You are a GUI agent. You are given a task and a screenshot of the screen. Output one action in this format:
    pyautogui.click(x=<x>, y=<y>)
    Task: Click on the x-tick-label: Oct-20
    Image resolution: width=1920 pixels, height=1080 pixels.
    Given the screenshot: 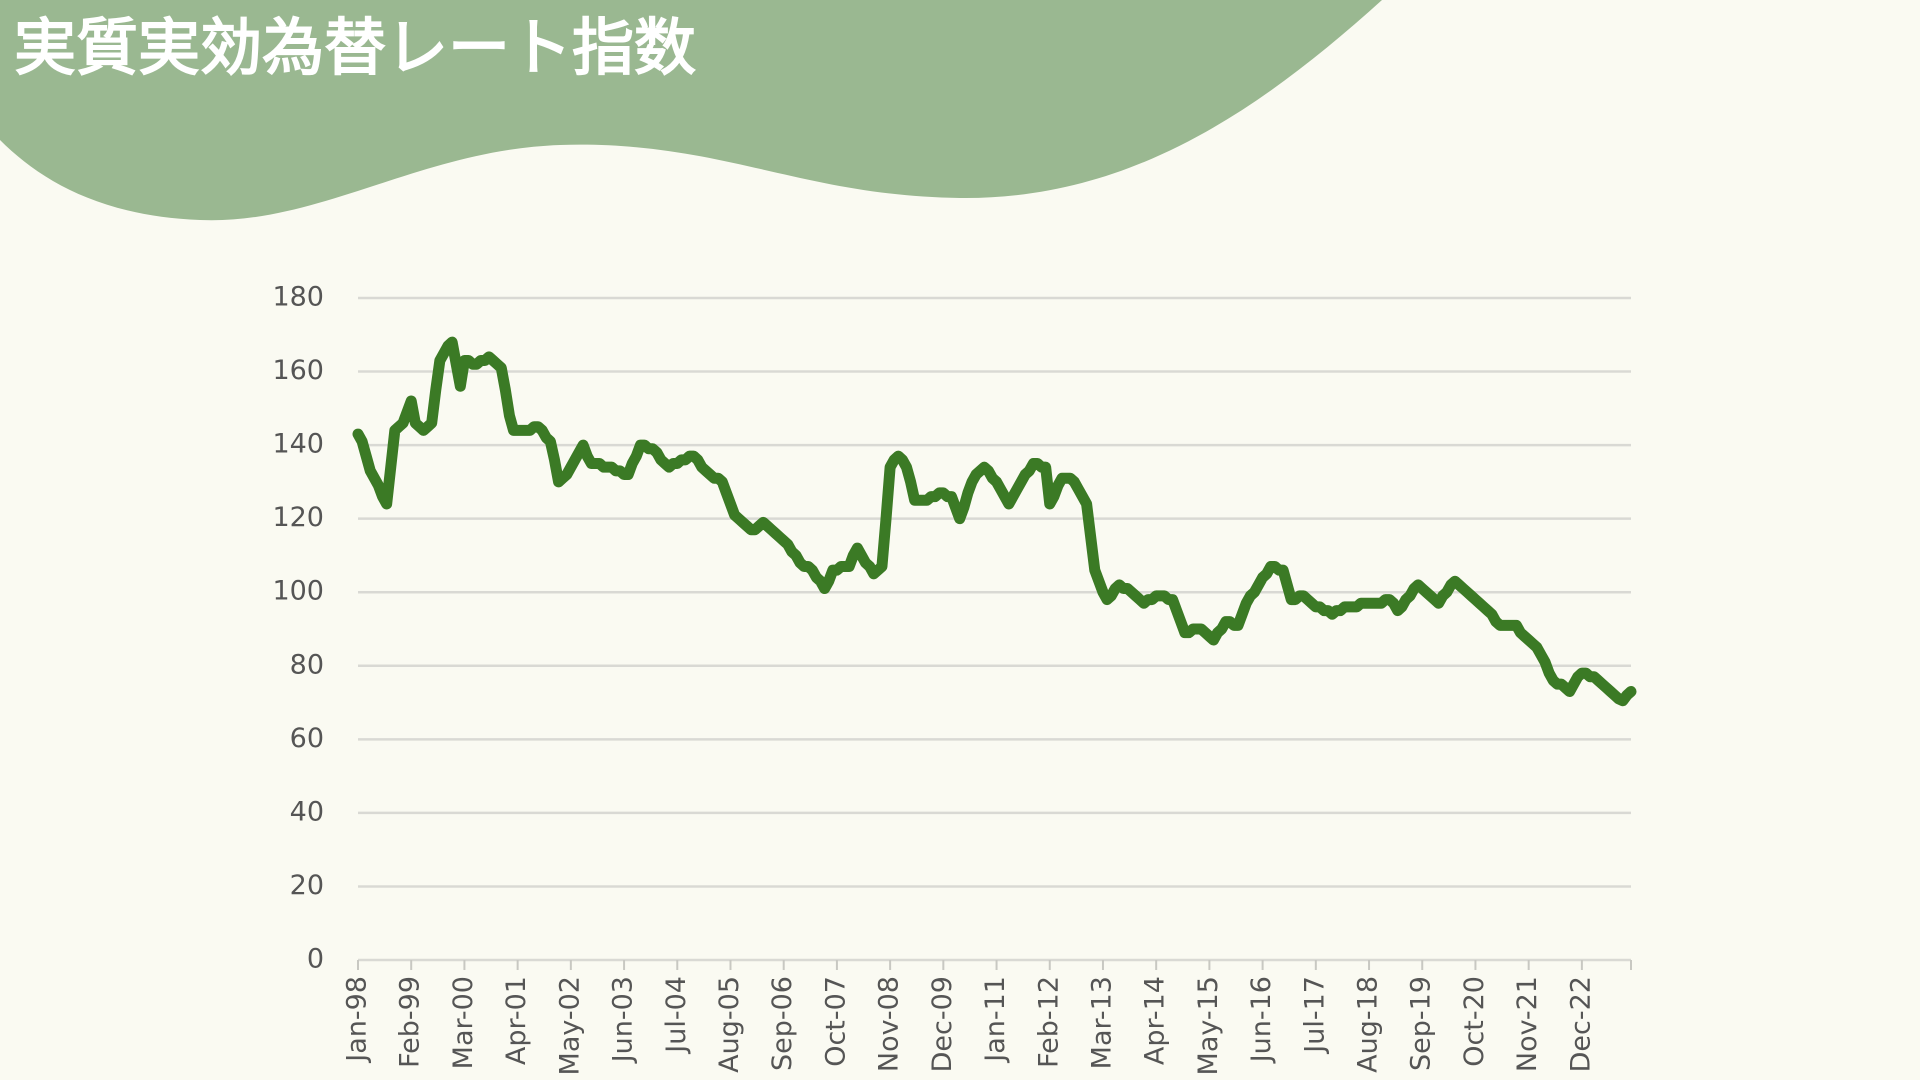 What is the action you would take?
    pyautogui.click(x=1474, y=1021)
    